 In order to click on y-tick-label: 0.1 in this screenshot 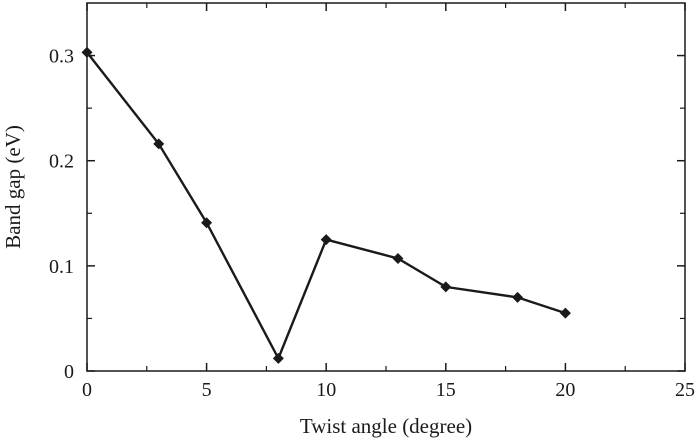, I will do `click(61, 267)`.